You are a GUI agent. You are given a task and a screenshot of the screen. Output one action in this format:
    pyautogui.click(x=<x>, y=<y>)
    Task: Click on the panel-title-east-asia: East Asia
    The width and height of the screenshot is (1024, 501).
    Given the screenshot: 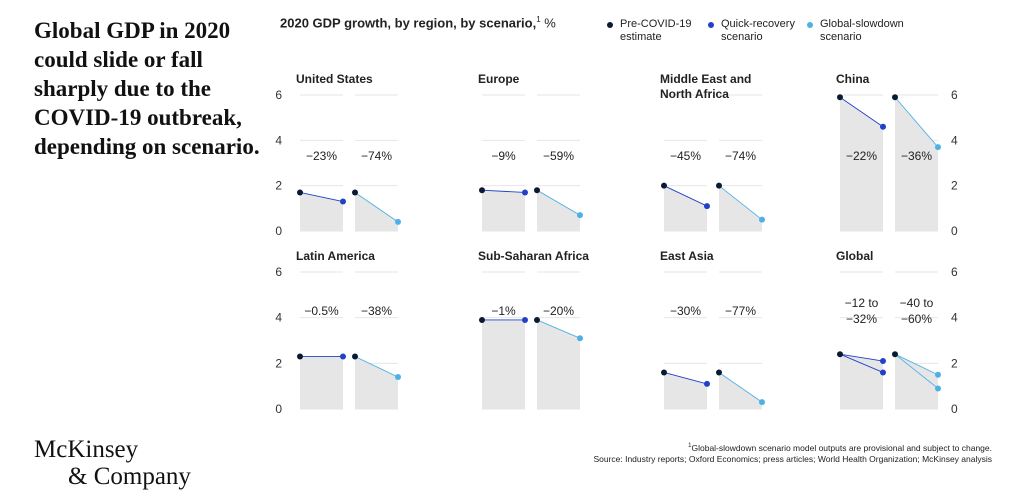 What is the action you would take?
    pyautogui.click(x=687, y=256)
    